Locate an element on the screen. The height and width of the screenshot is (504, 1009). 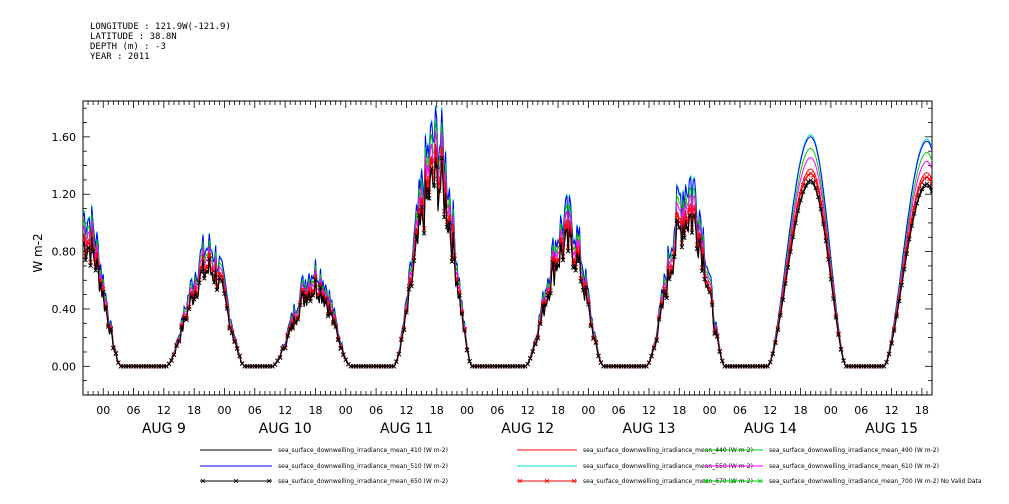
x-day-label: AUG 11 is located at coordinates (406, 429).